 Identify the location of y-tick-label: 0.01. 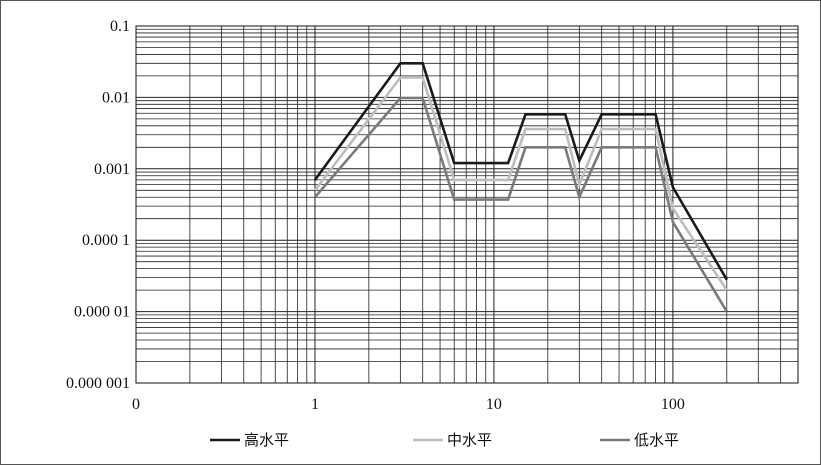
(116, 97).